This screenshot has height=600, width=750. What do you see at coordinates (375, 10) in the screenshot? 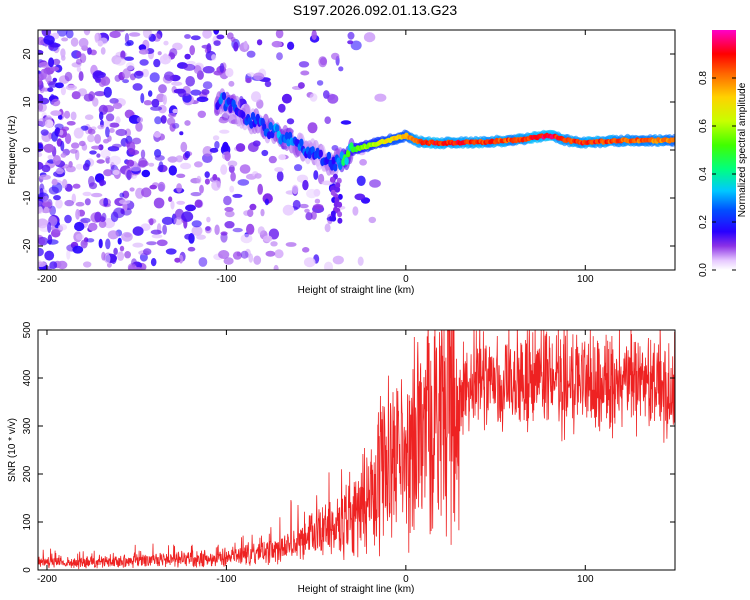
I see `chart-title: S197.2026.092.01.13.G23` at bounding box center [375, 10].